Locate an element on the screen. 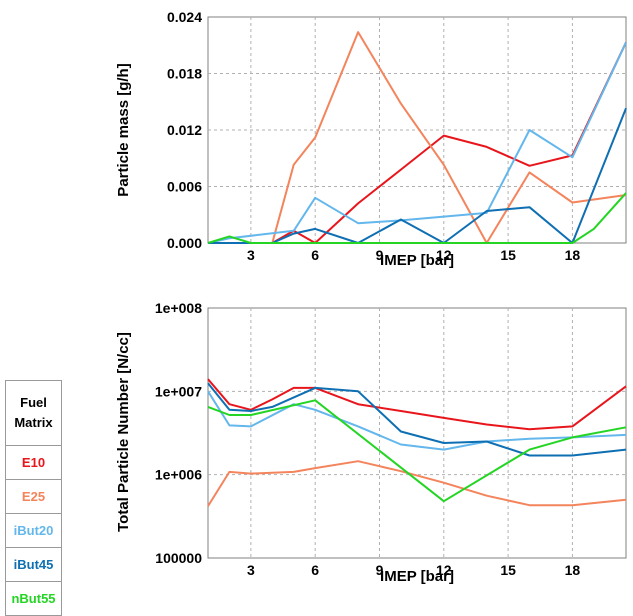 The width and height of the screenshot is (633, 616). legend-title: Fuel Matrix is located at coordinates (34, 413).